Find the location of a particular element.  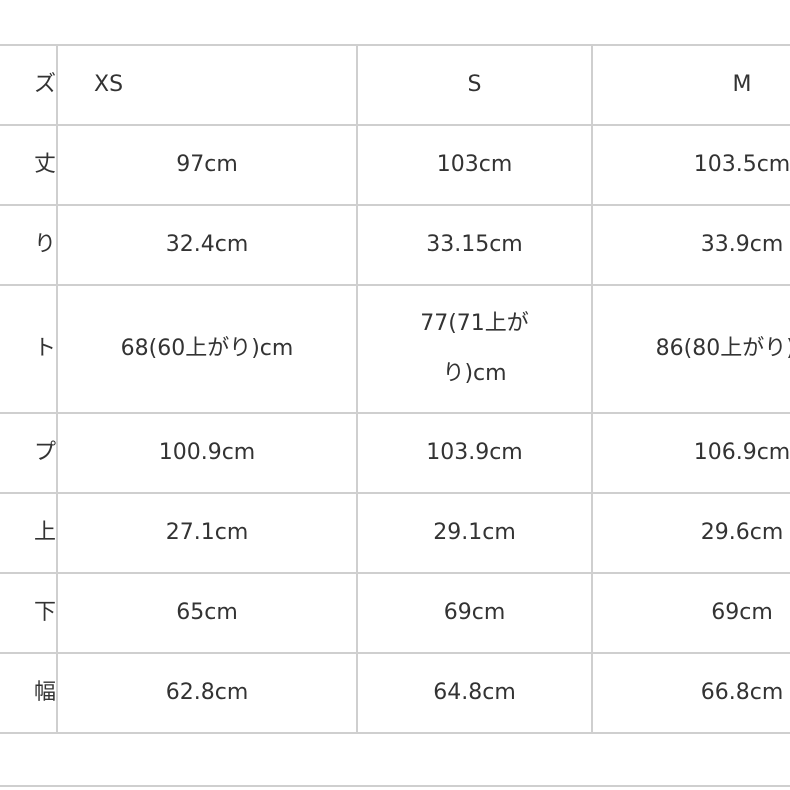

table-cell: 62.8cm is located at coordinates (207, 693).